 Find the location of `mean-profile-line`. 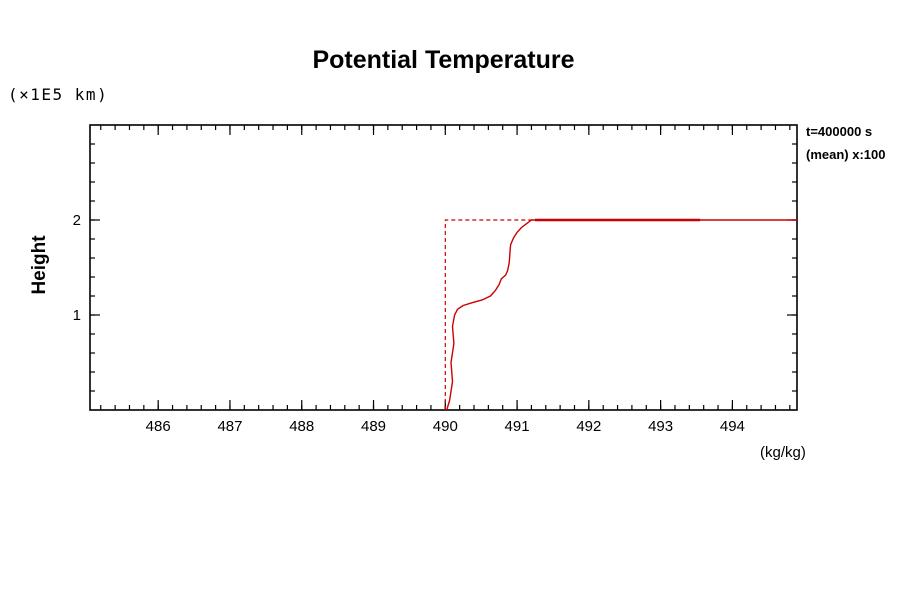

mean-profile-line is located at coordinates (621, 315).